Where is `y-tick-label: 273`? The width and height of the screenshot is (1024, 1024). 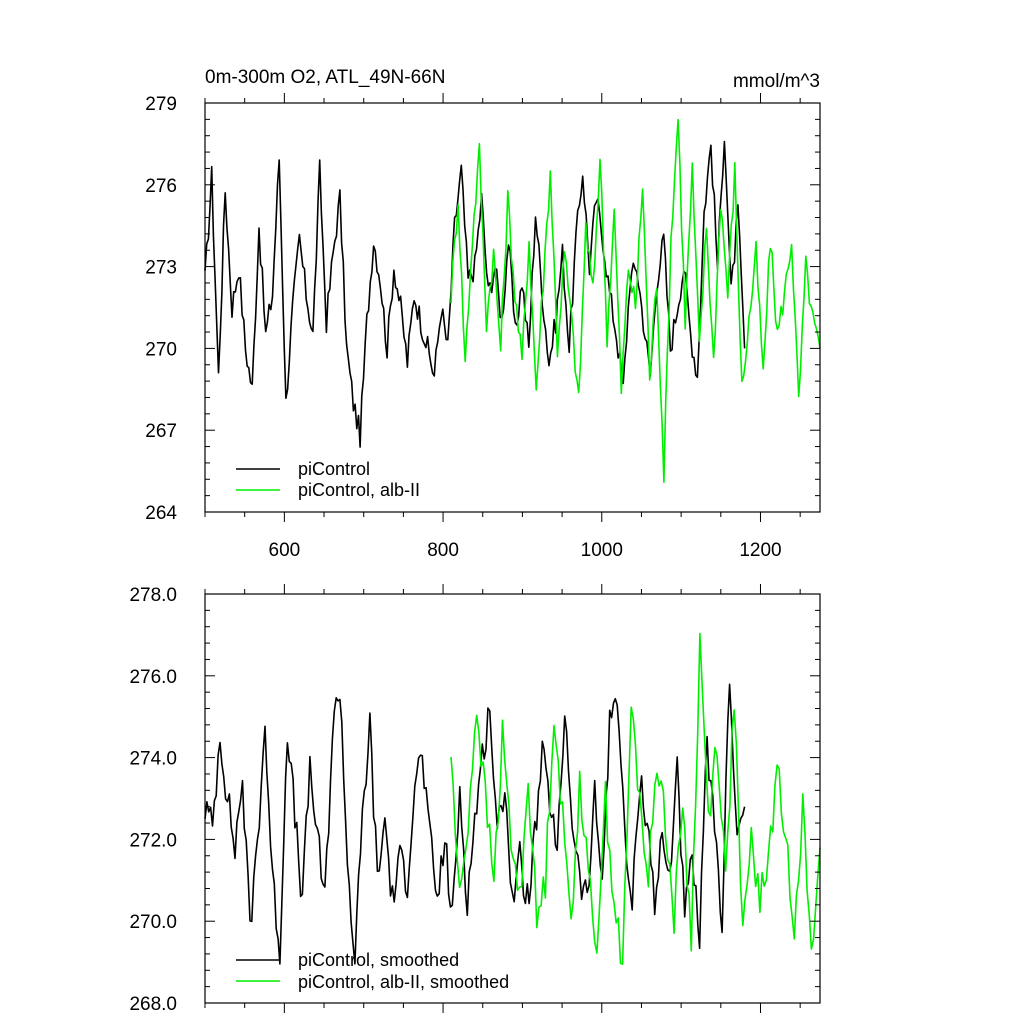 y-tick-label: 273 is located at coordinates (161, 268).